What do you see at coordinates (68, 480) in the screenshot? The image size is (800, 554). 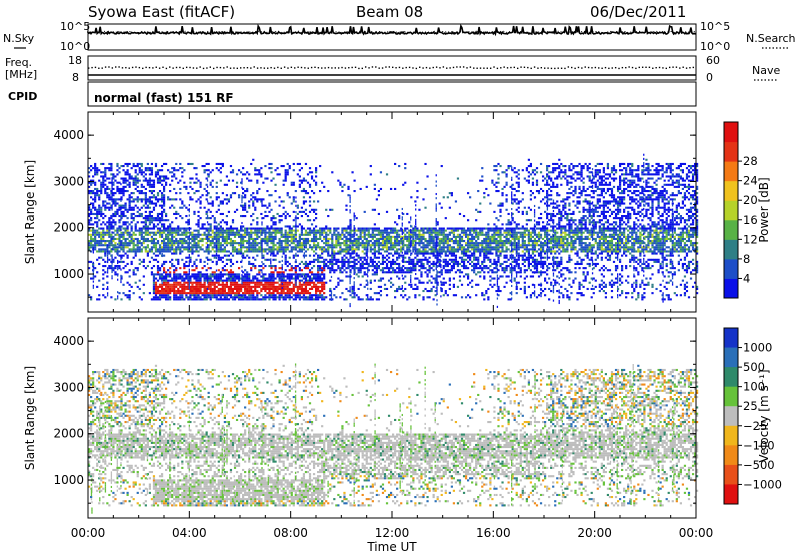 I see `vel-ytick-0: 1000` at bounding box center [68, 480].